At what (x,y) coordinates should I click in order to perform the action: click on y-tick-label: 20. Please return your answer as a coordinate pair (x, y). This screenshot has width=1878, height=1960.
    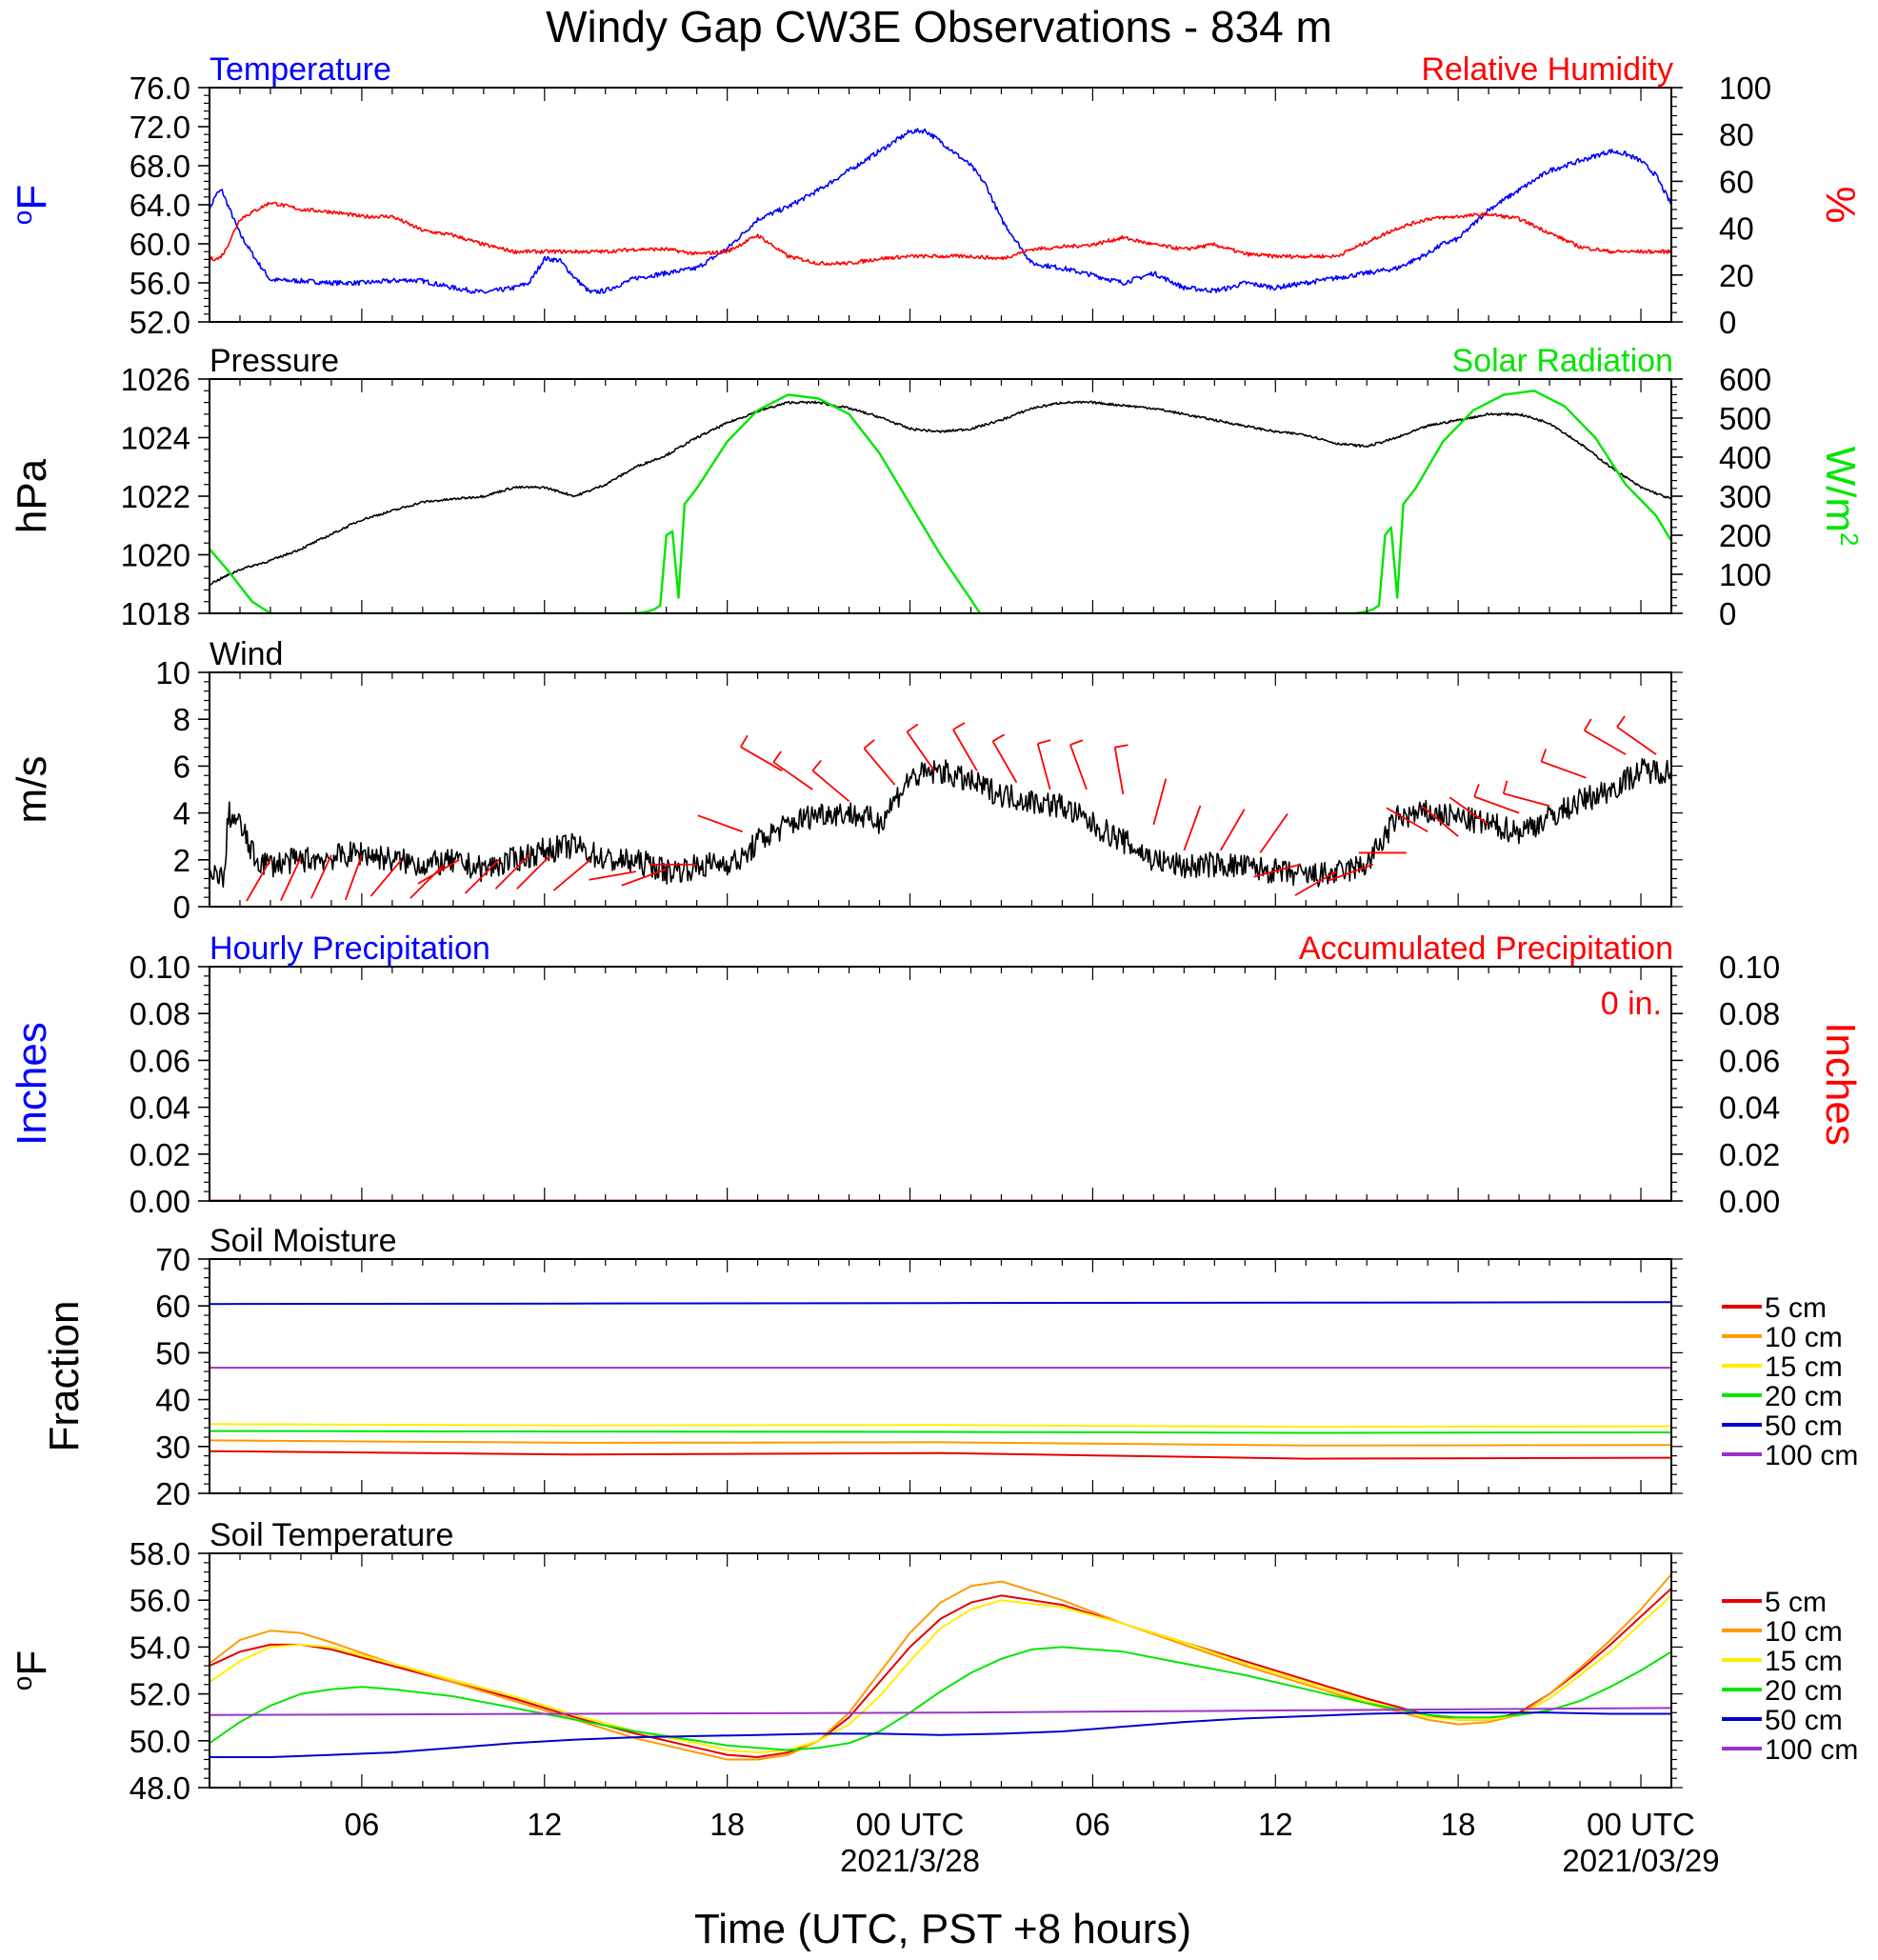
    Looking at the image, I should click on (172, 1493).